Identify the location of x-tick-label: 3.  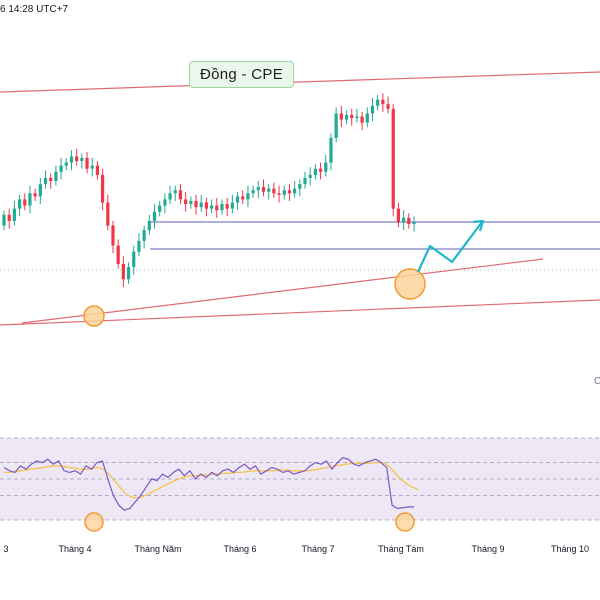
(6, 549).